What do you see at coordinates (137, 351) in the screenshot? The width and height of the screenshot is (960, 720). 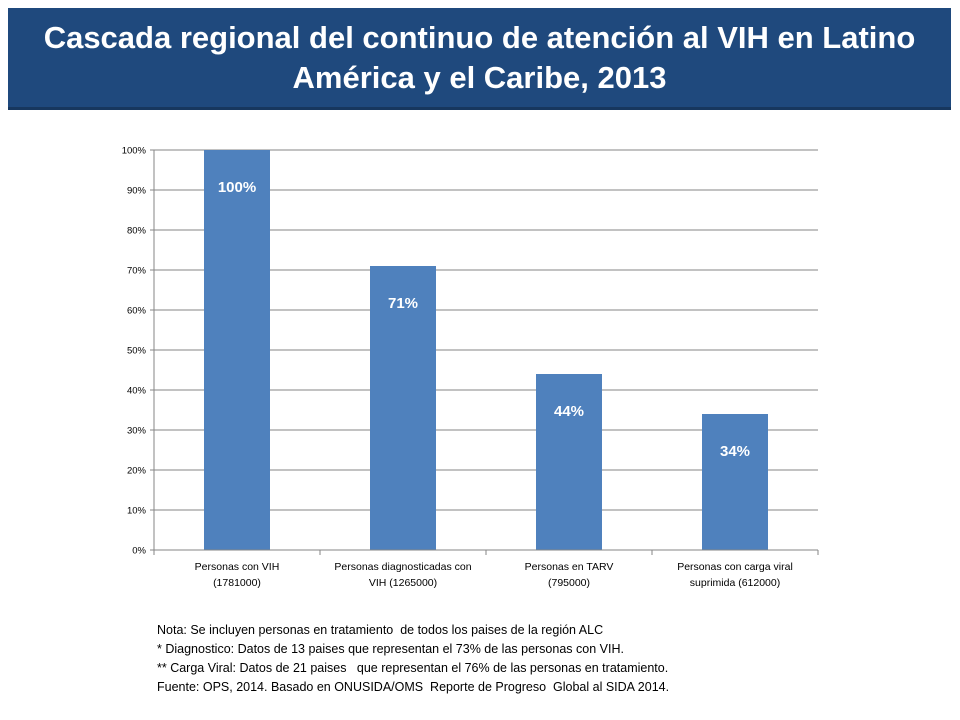 I see `y-tick-label: 50%` at bounding box center [137, 351].